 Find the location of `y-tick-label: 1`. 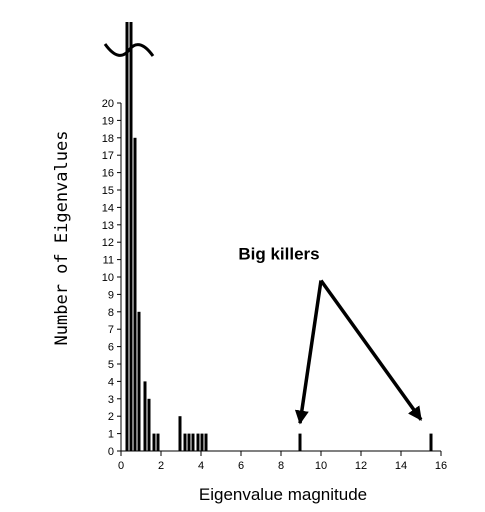

y-tick-label: 1 is located at coordinates (111, 435).